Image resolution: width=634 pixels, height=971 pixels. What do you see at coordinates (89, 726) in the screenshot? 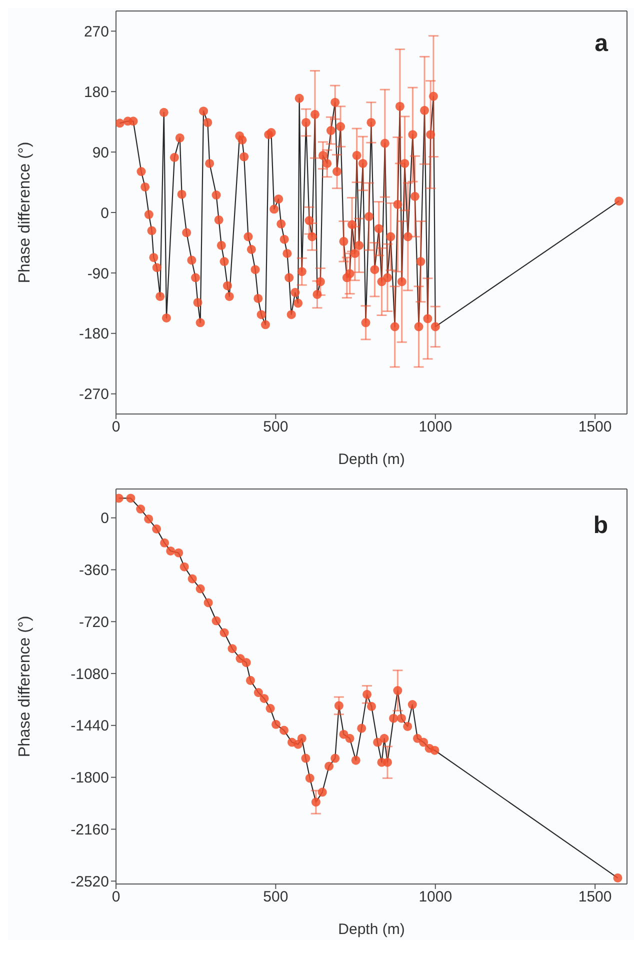
I see `y-tick-label: -1440` at bounding box center [89, 726].